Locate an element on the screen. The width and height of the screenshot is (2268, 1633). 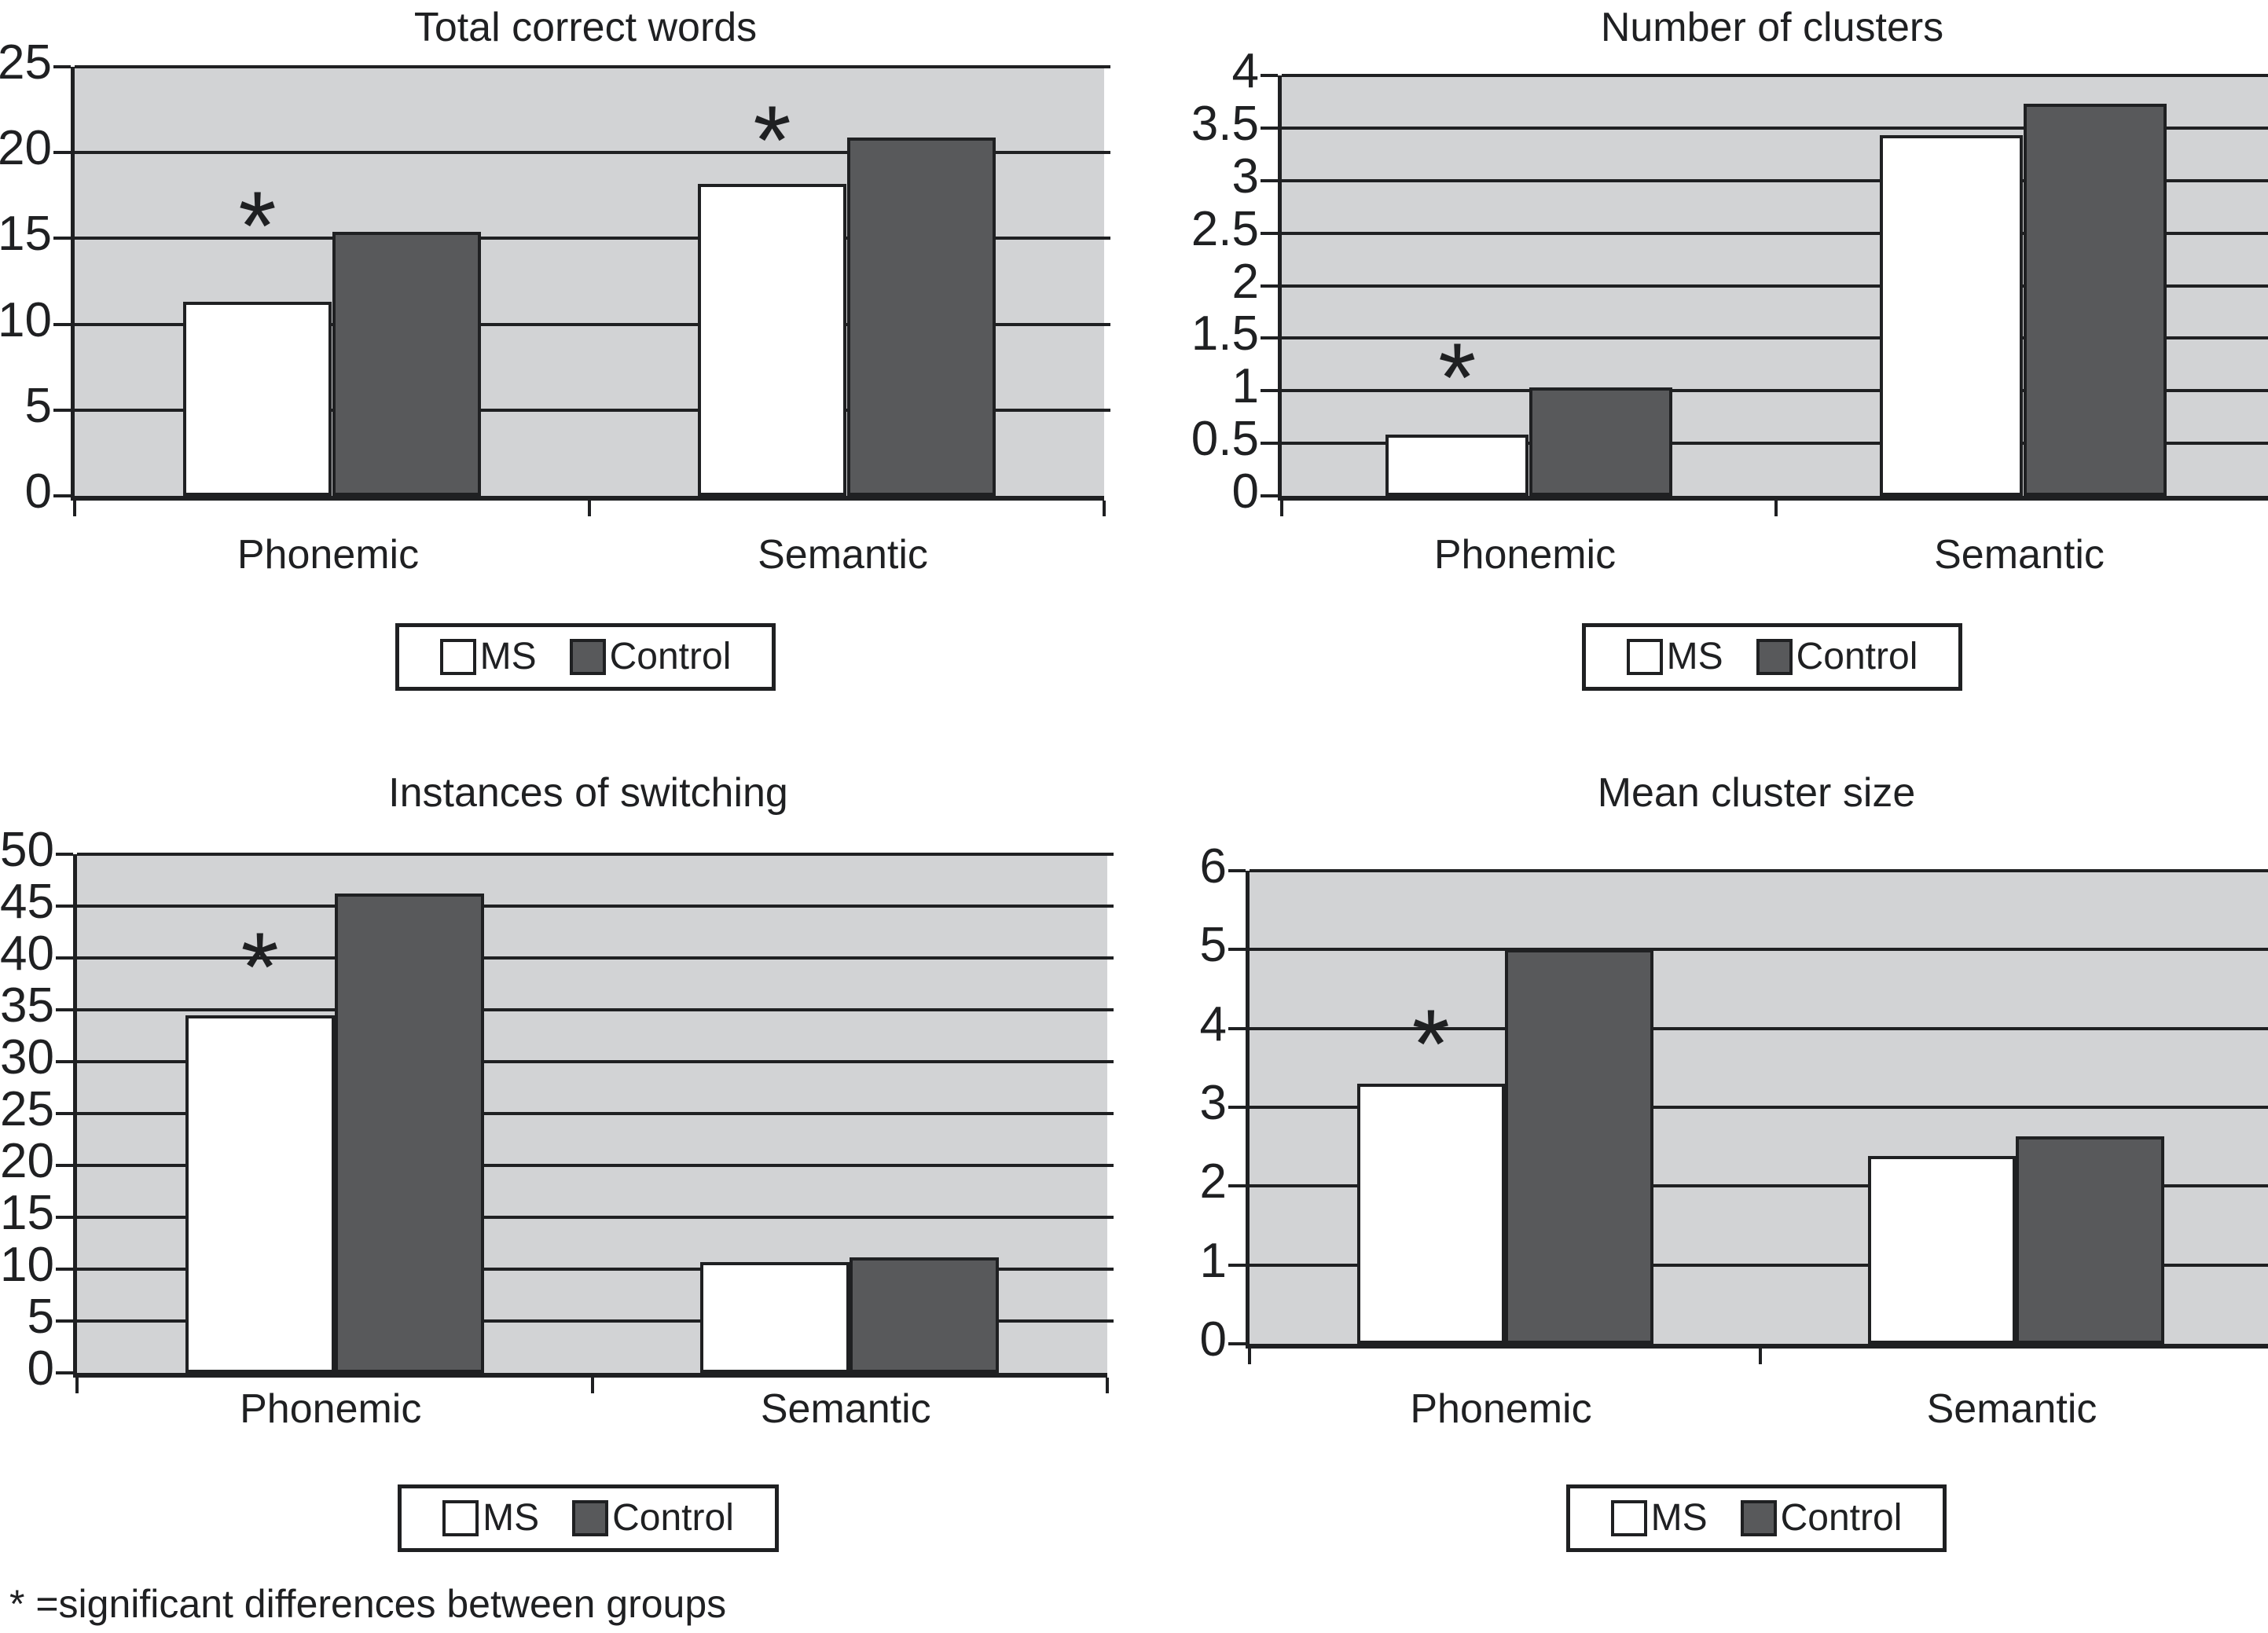
chart-title: Instances of switching is located at coordinates (588, 793).